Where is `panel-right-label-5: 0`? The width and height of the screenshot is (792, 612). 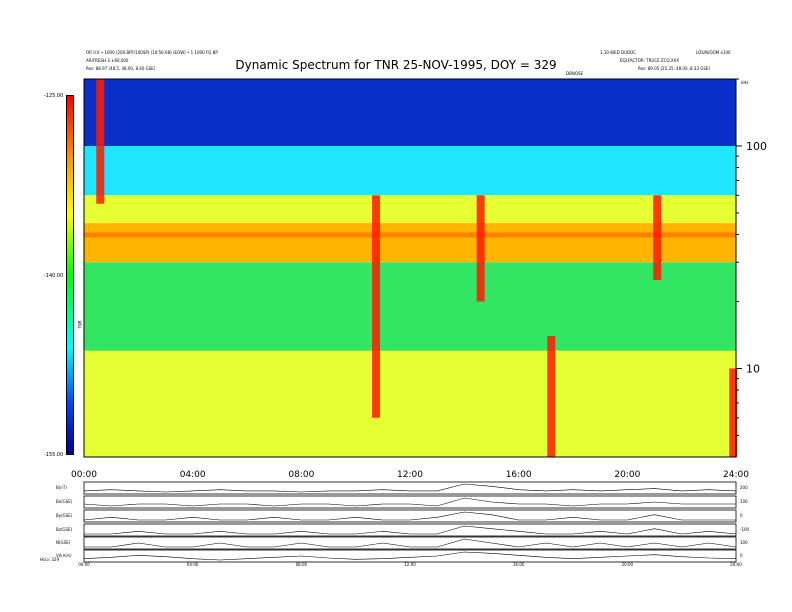 panel-right-label-5: 0 is located at coordinates (741, 555).